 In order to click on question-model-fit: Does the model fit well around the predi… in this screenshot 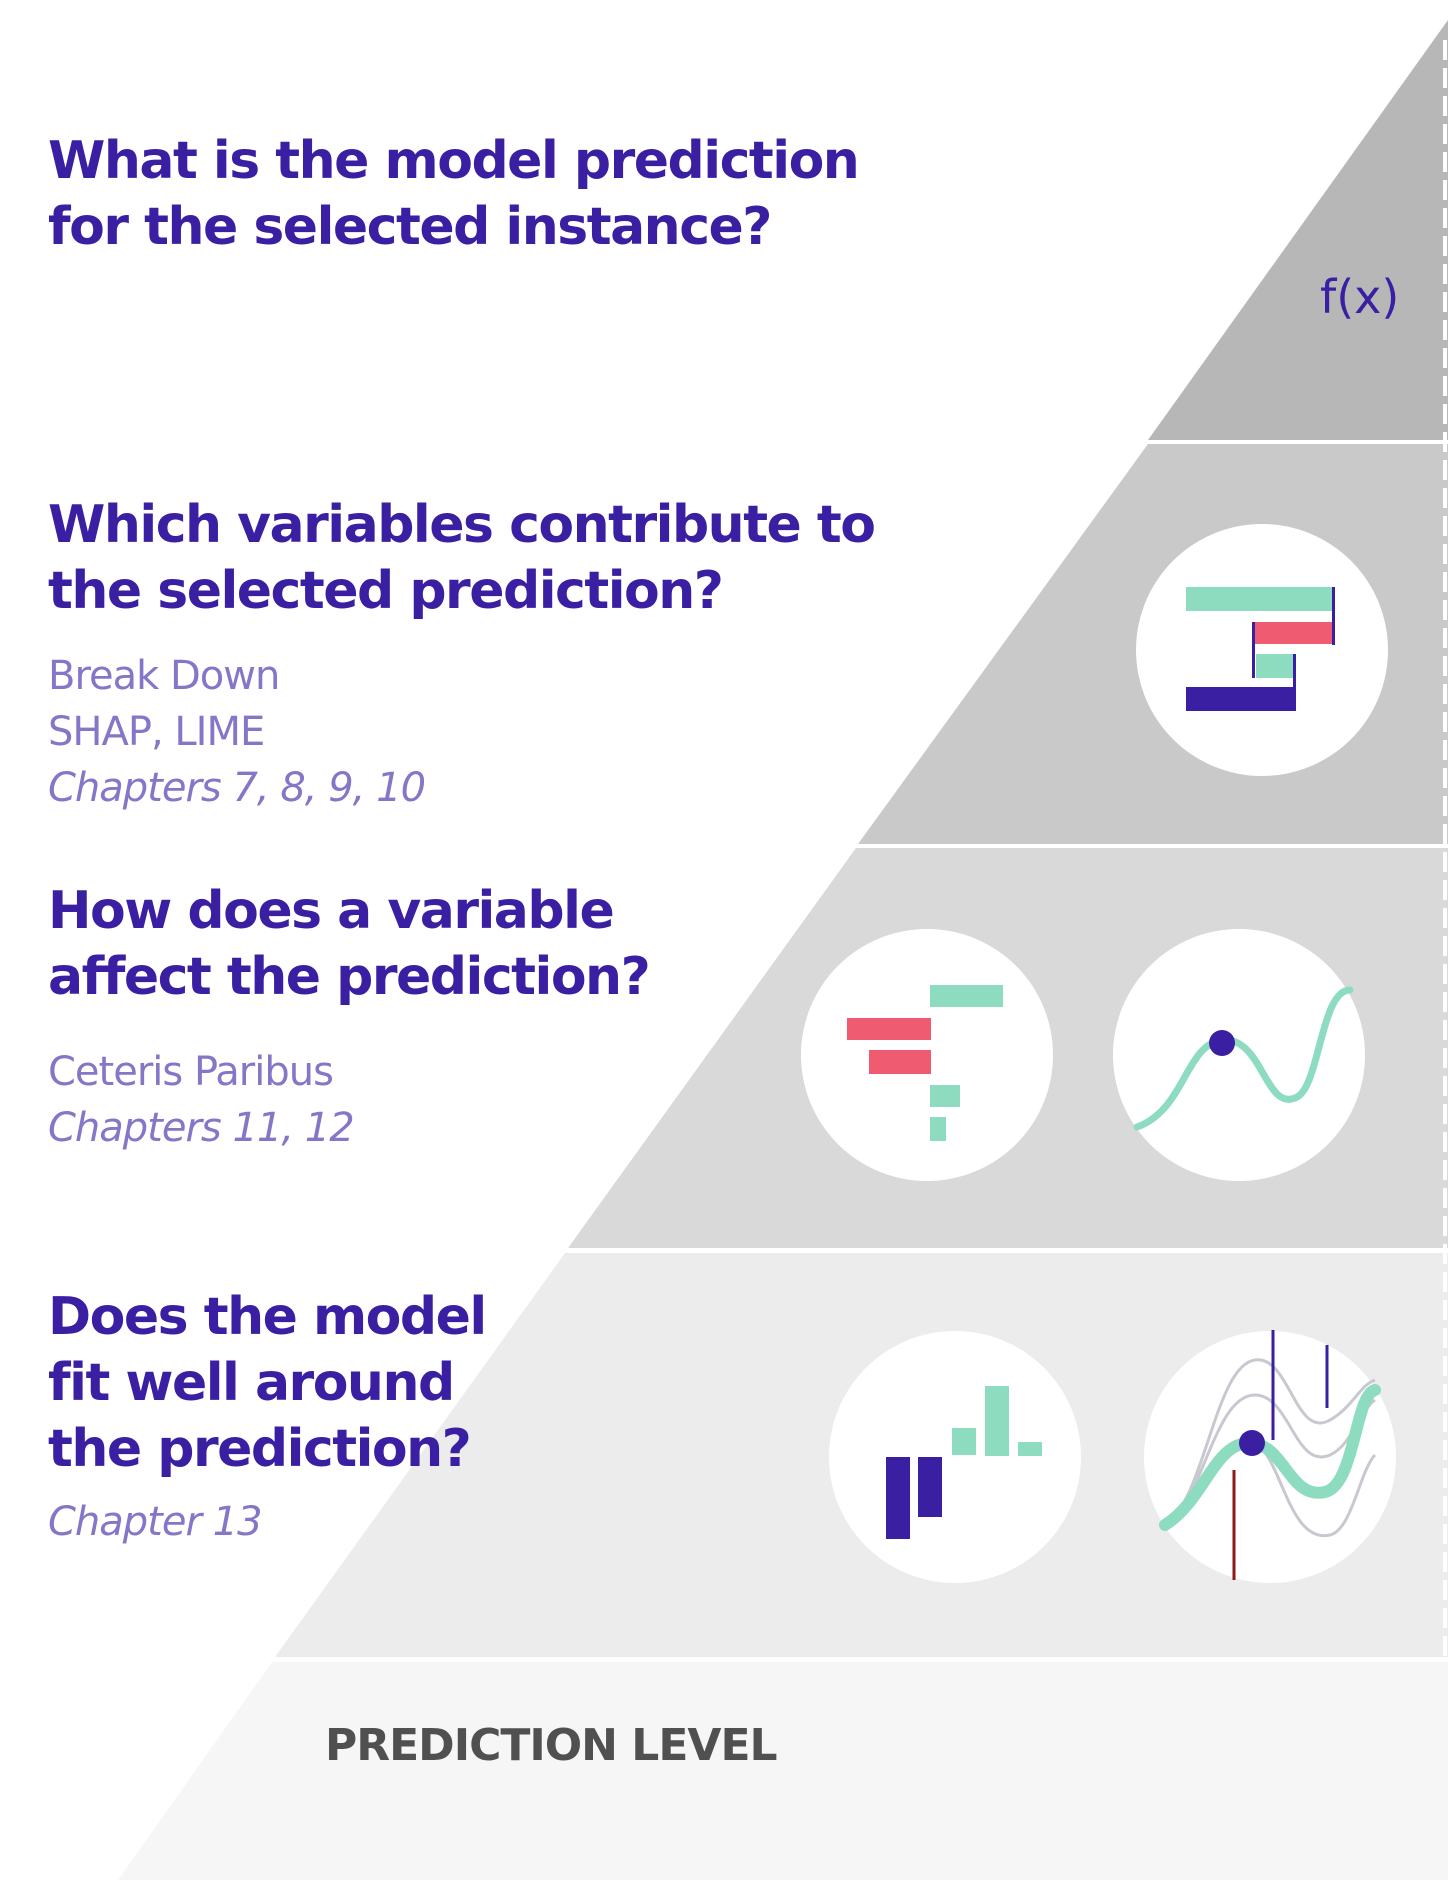, I will do `click(267, 1383)`.